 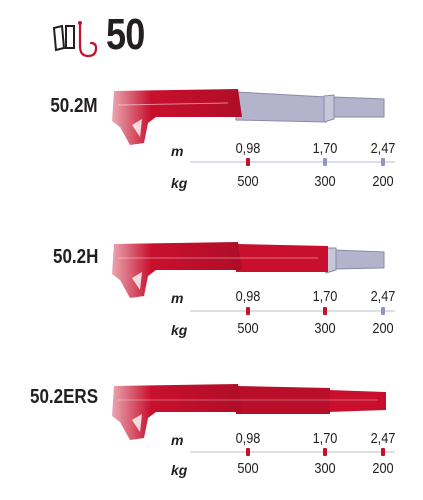 I want to click on header: 50, so click(x=211, y=35).